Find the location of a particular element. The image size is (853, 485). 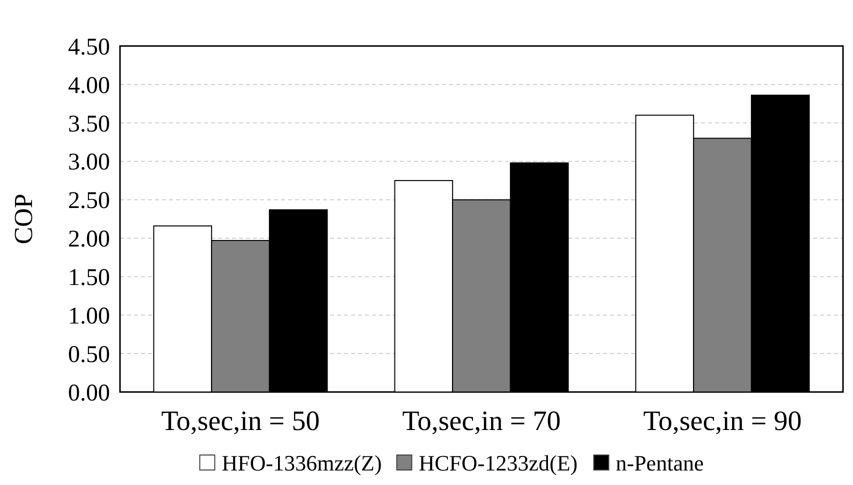

y-axis-title: COP is located at coordinates (23, 219).